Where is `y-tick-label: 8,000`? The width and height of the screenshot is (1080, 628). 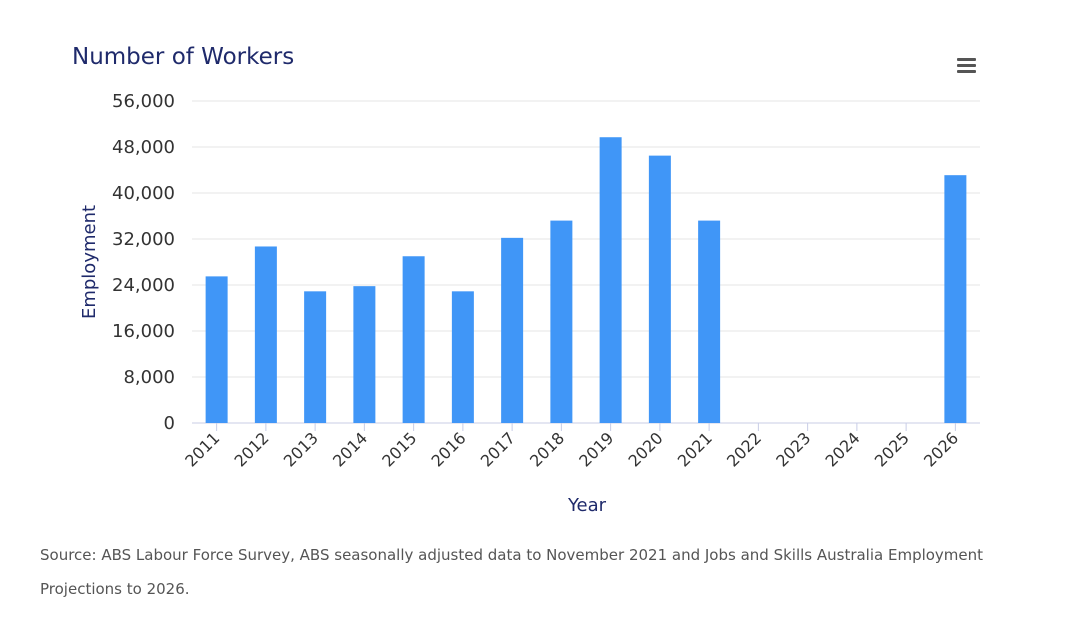
y-tick-label: 8,000 is located at coordinates (149, 377).